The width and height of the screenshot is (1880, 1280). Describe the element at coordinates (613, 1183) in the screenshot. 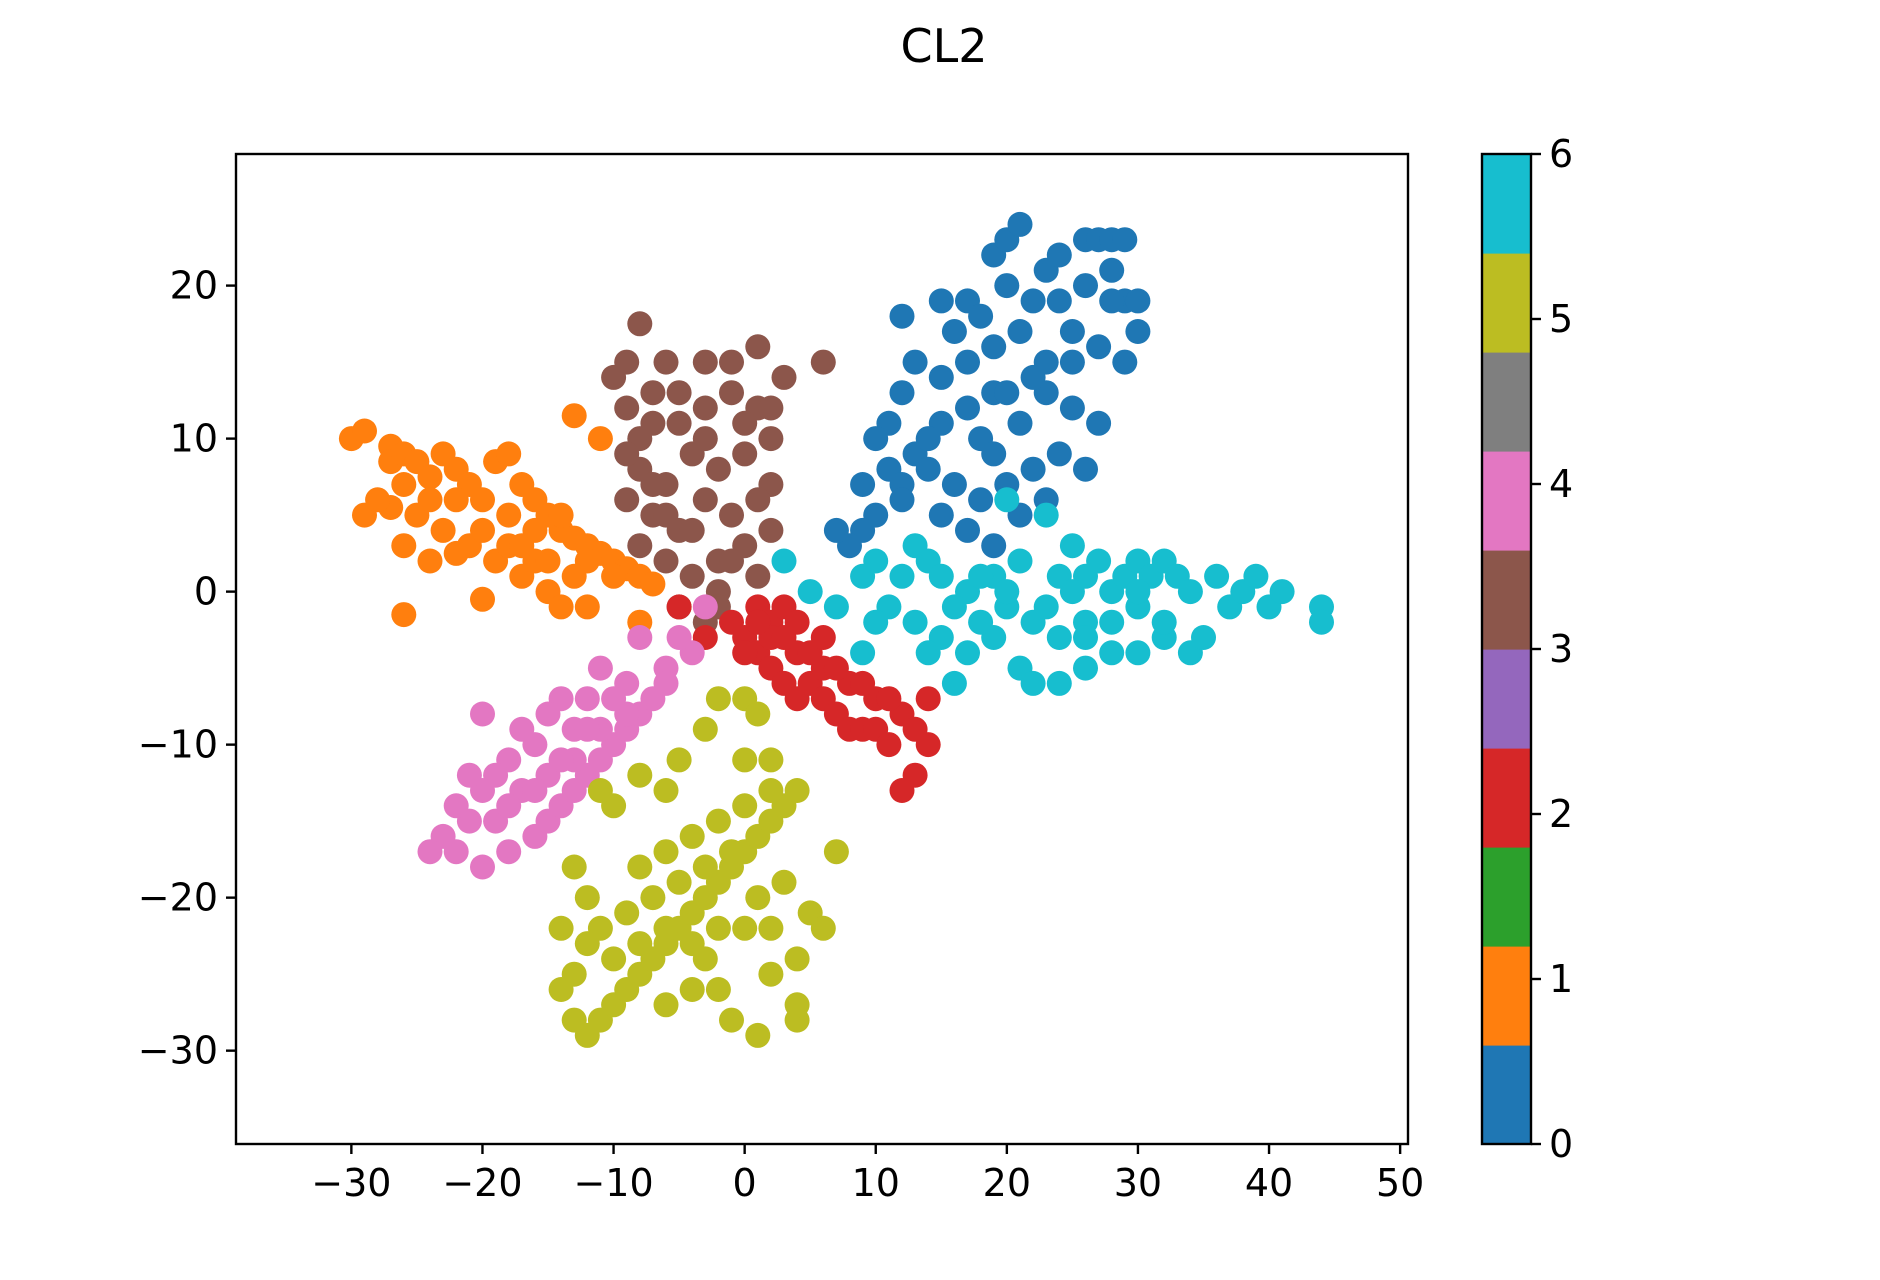

I see `x-tick-label: −10` at that location.